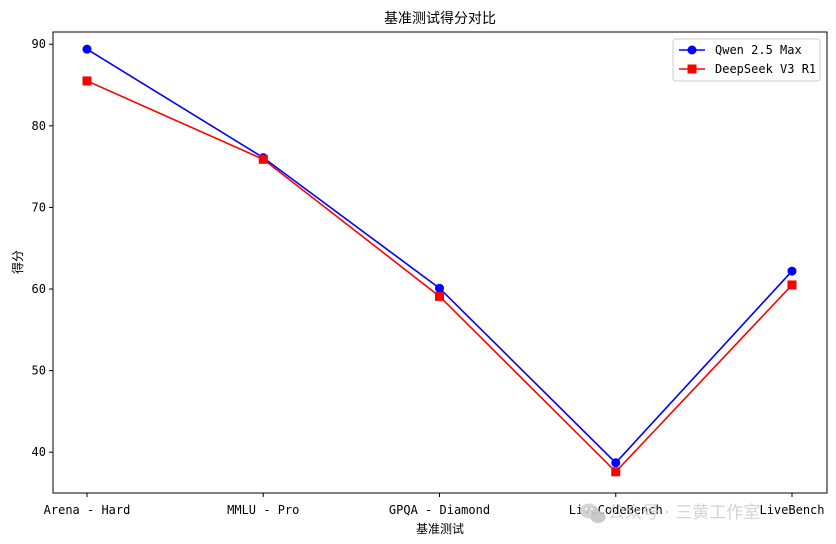 Image resolution: width=836 pixels, height=544 pixels. Describe the element at coordinates (39, 207) in the screenshot. I see `y-tick-label: 70` at that location.